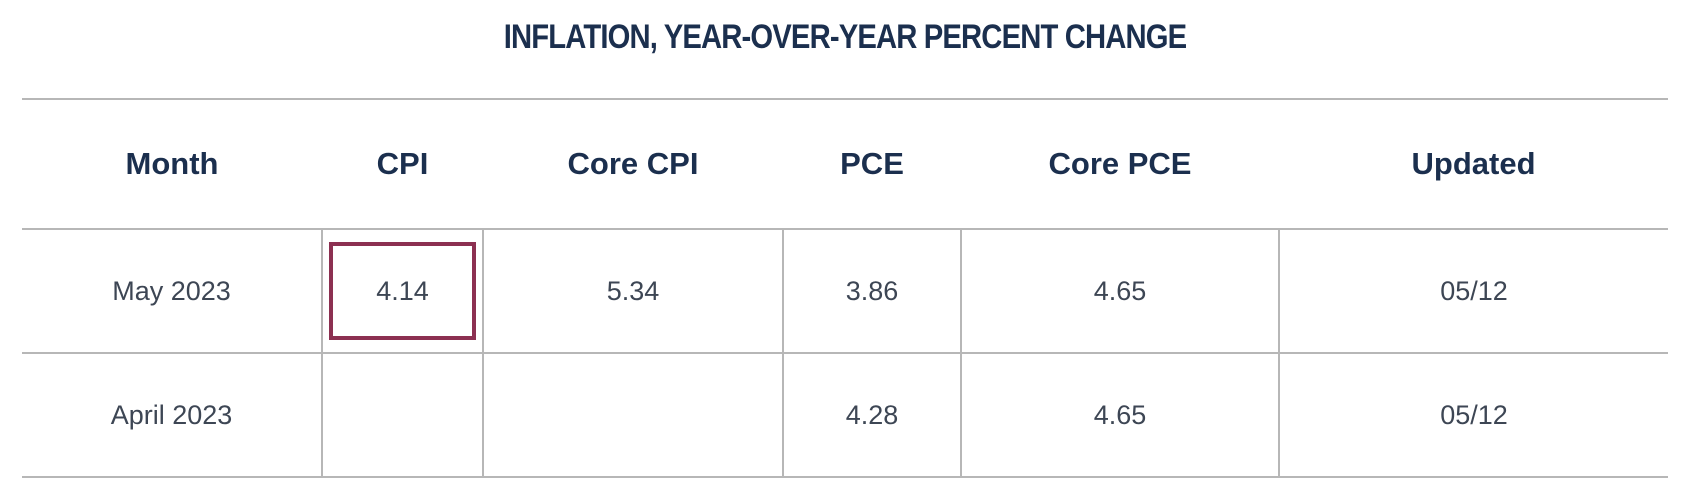 This screenshot has width=1690, height=504. What do you see at coordinates (171, 290) in the screenshot?
I see `cell-month: May 2023` at bounding box center [171, 290].